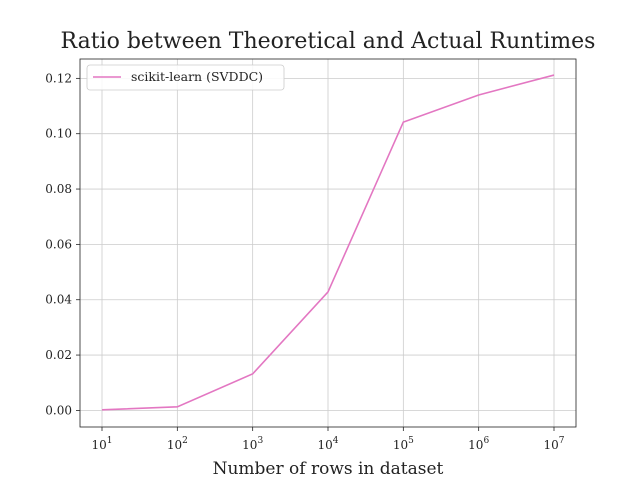 The height and width of the screenshot is (480, 640). Describe the element at coordinates (197, 76) in the screenshot. I see `legend-label: scikit-learn (SVDDC)` at that location.